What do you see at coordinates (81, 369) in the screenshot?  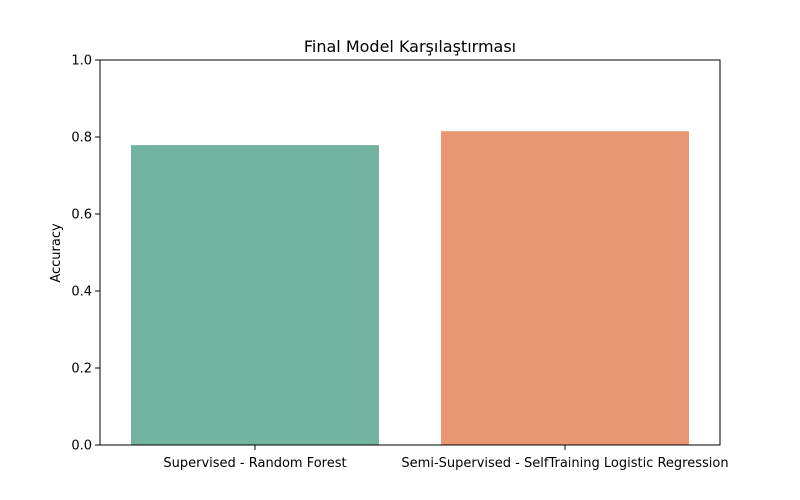 I see `y-tick-label-1: 0.2` at bounding box center [81, 369].